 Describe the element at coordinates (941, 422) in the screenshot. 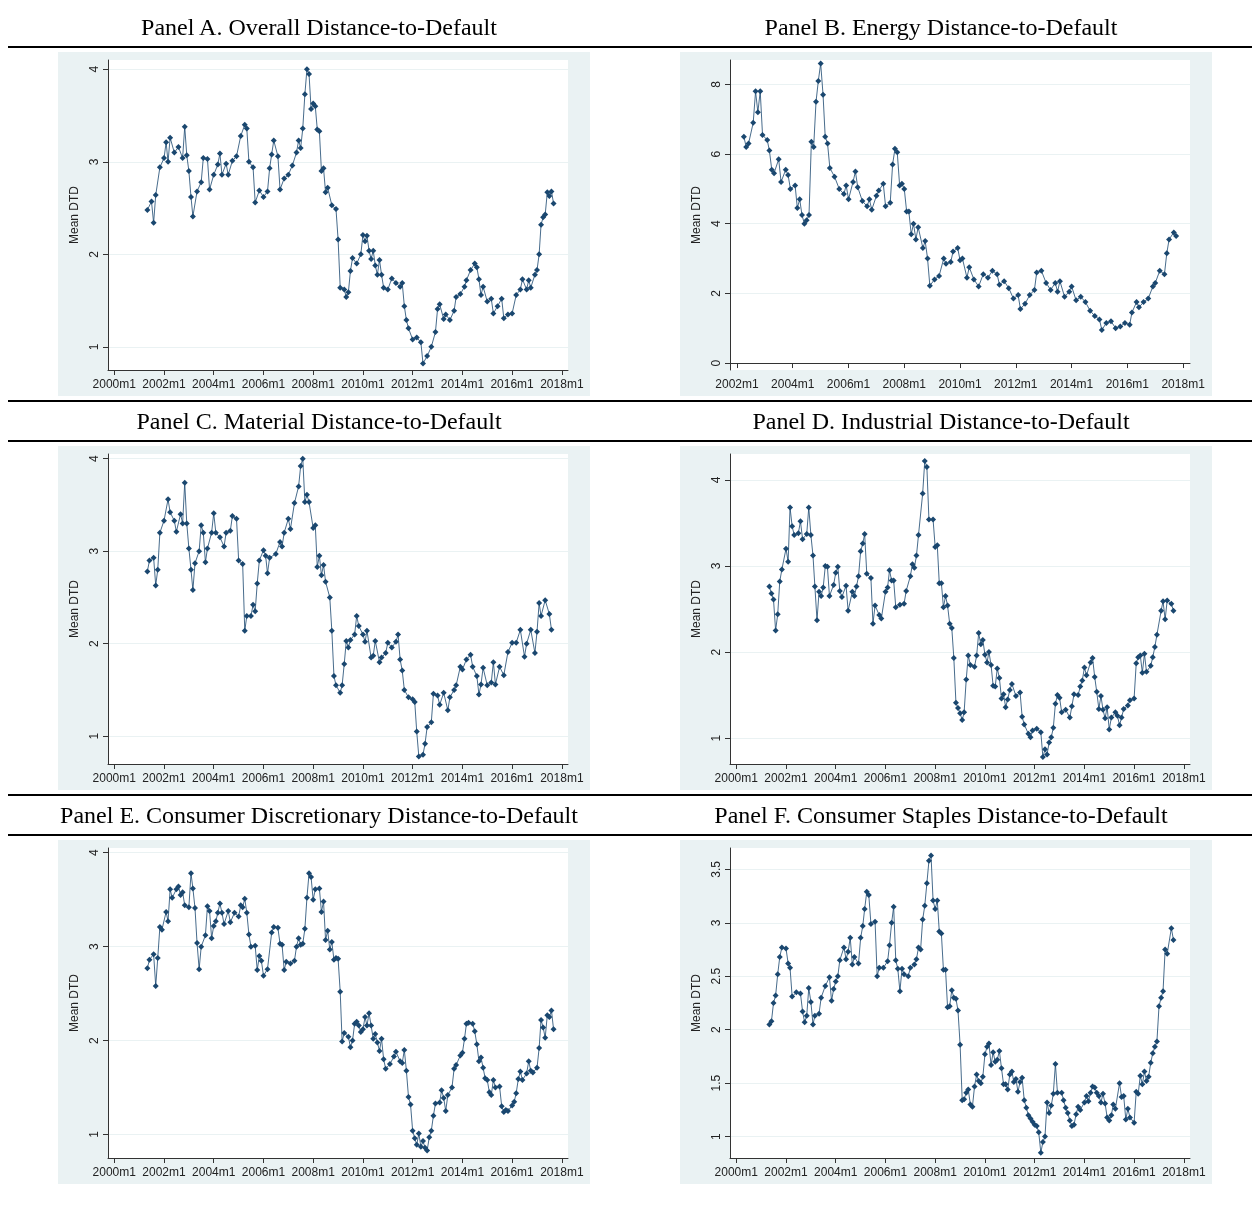

I see `chart-title: Panel D. Industrial Distance-to-Default` at that location.